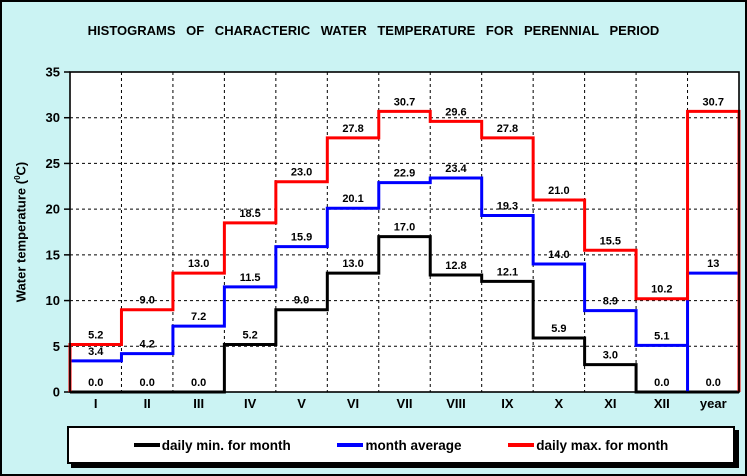  I want to click on legend-label-month-average: month average, so click(413, 445).